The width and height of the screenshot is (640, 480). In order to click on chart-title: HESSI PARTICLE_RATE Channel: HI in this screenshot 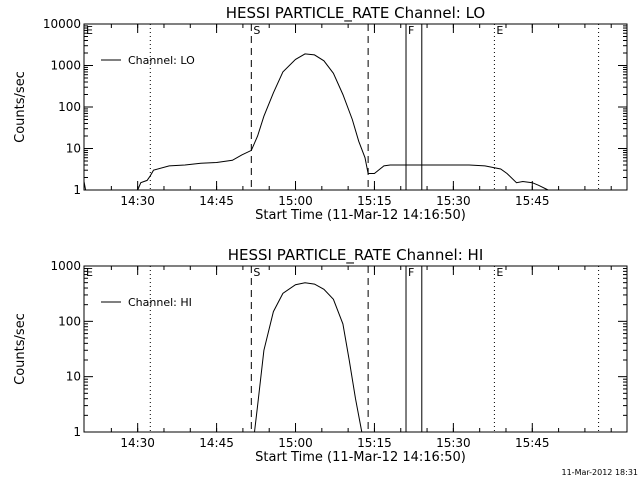, I will do `click(356, 255)`.